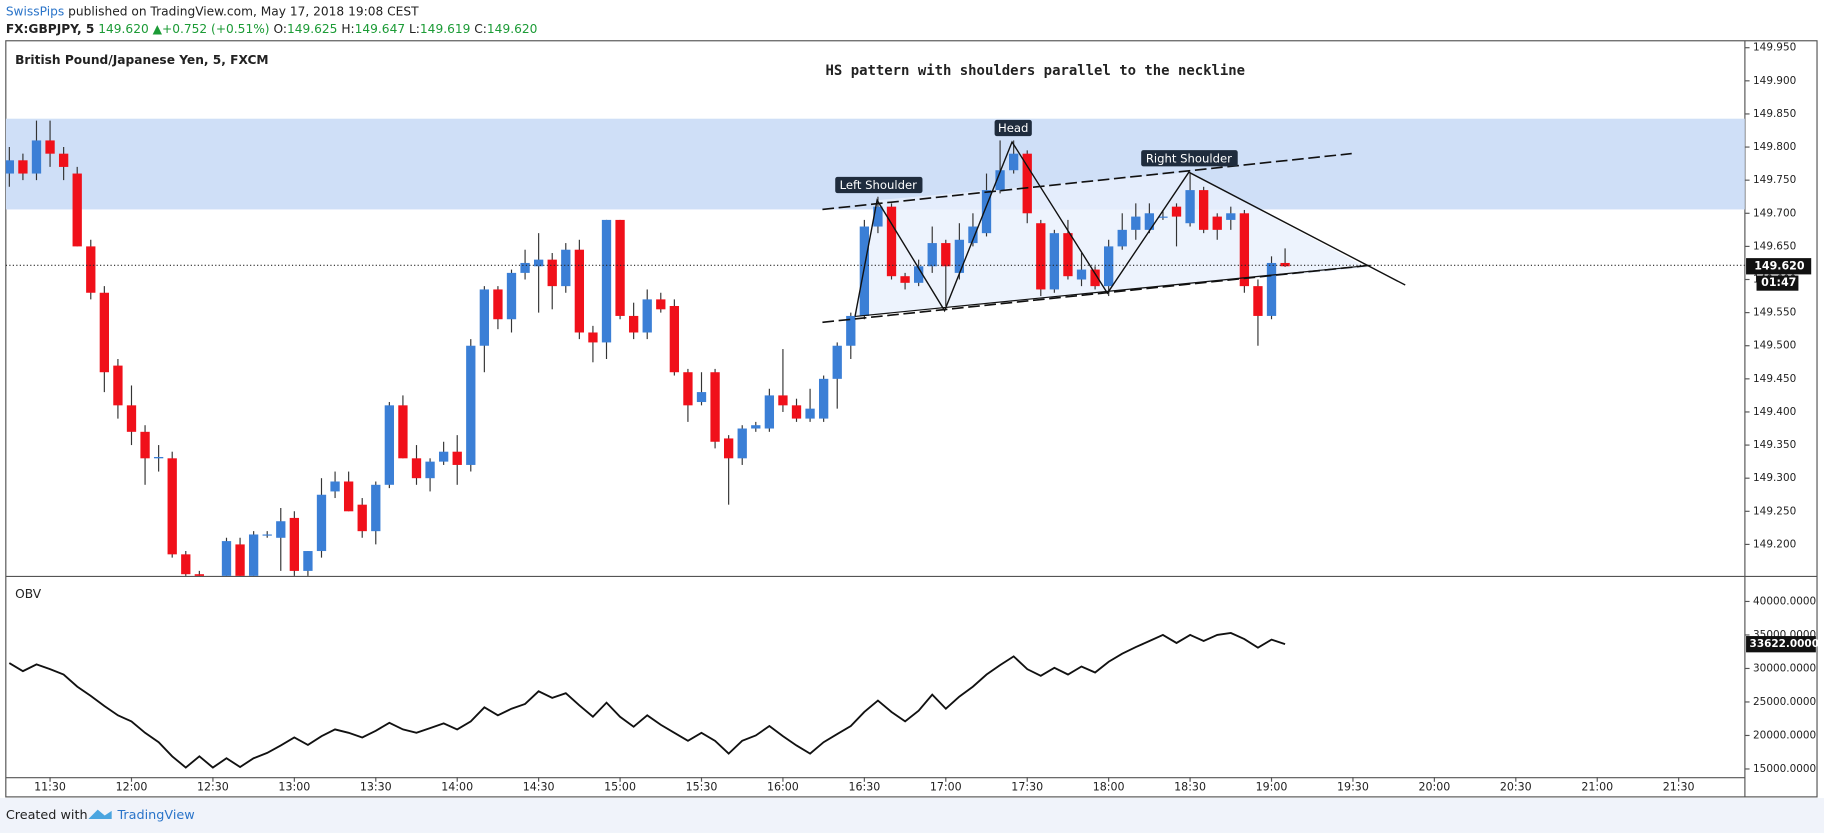  Describe the element at coordinates (445, 29) in the screenshot. I see `l: 149.619` at that location.